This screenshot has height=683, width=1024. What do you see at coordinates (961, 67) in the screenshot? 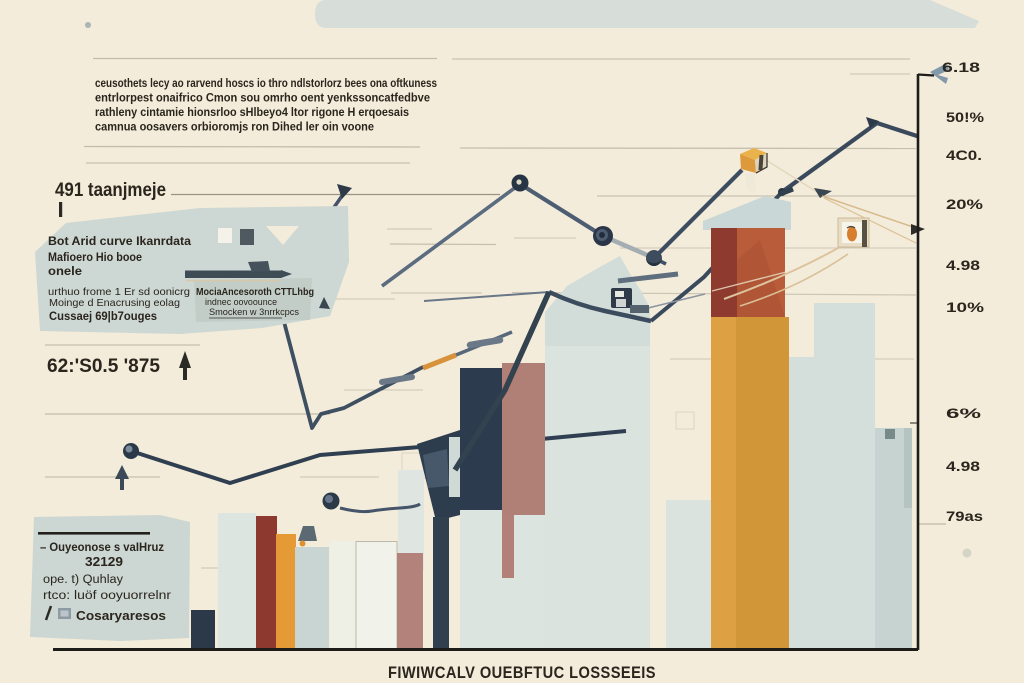
I see `svg-text: 6.18` at bounding box center [961, 67].